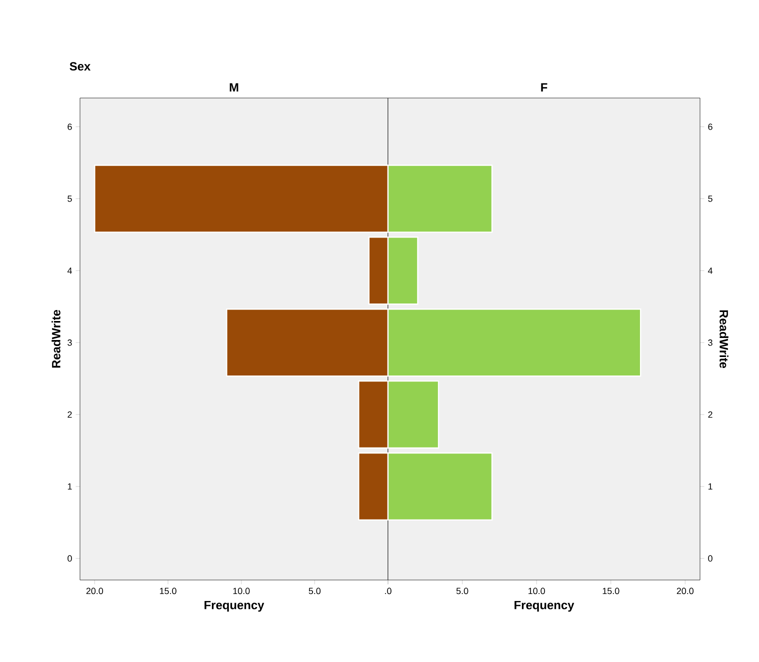  What do you see at coordinates (544, 87) in the screenshot?
I see `chart-title: F` at bounding box center [544, 87].